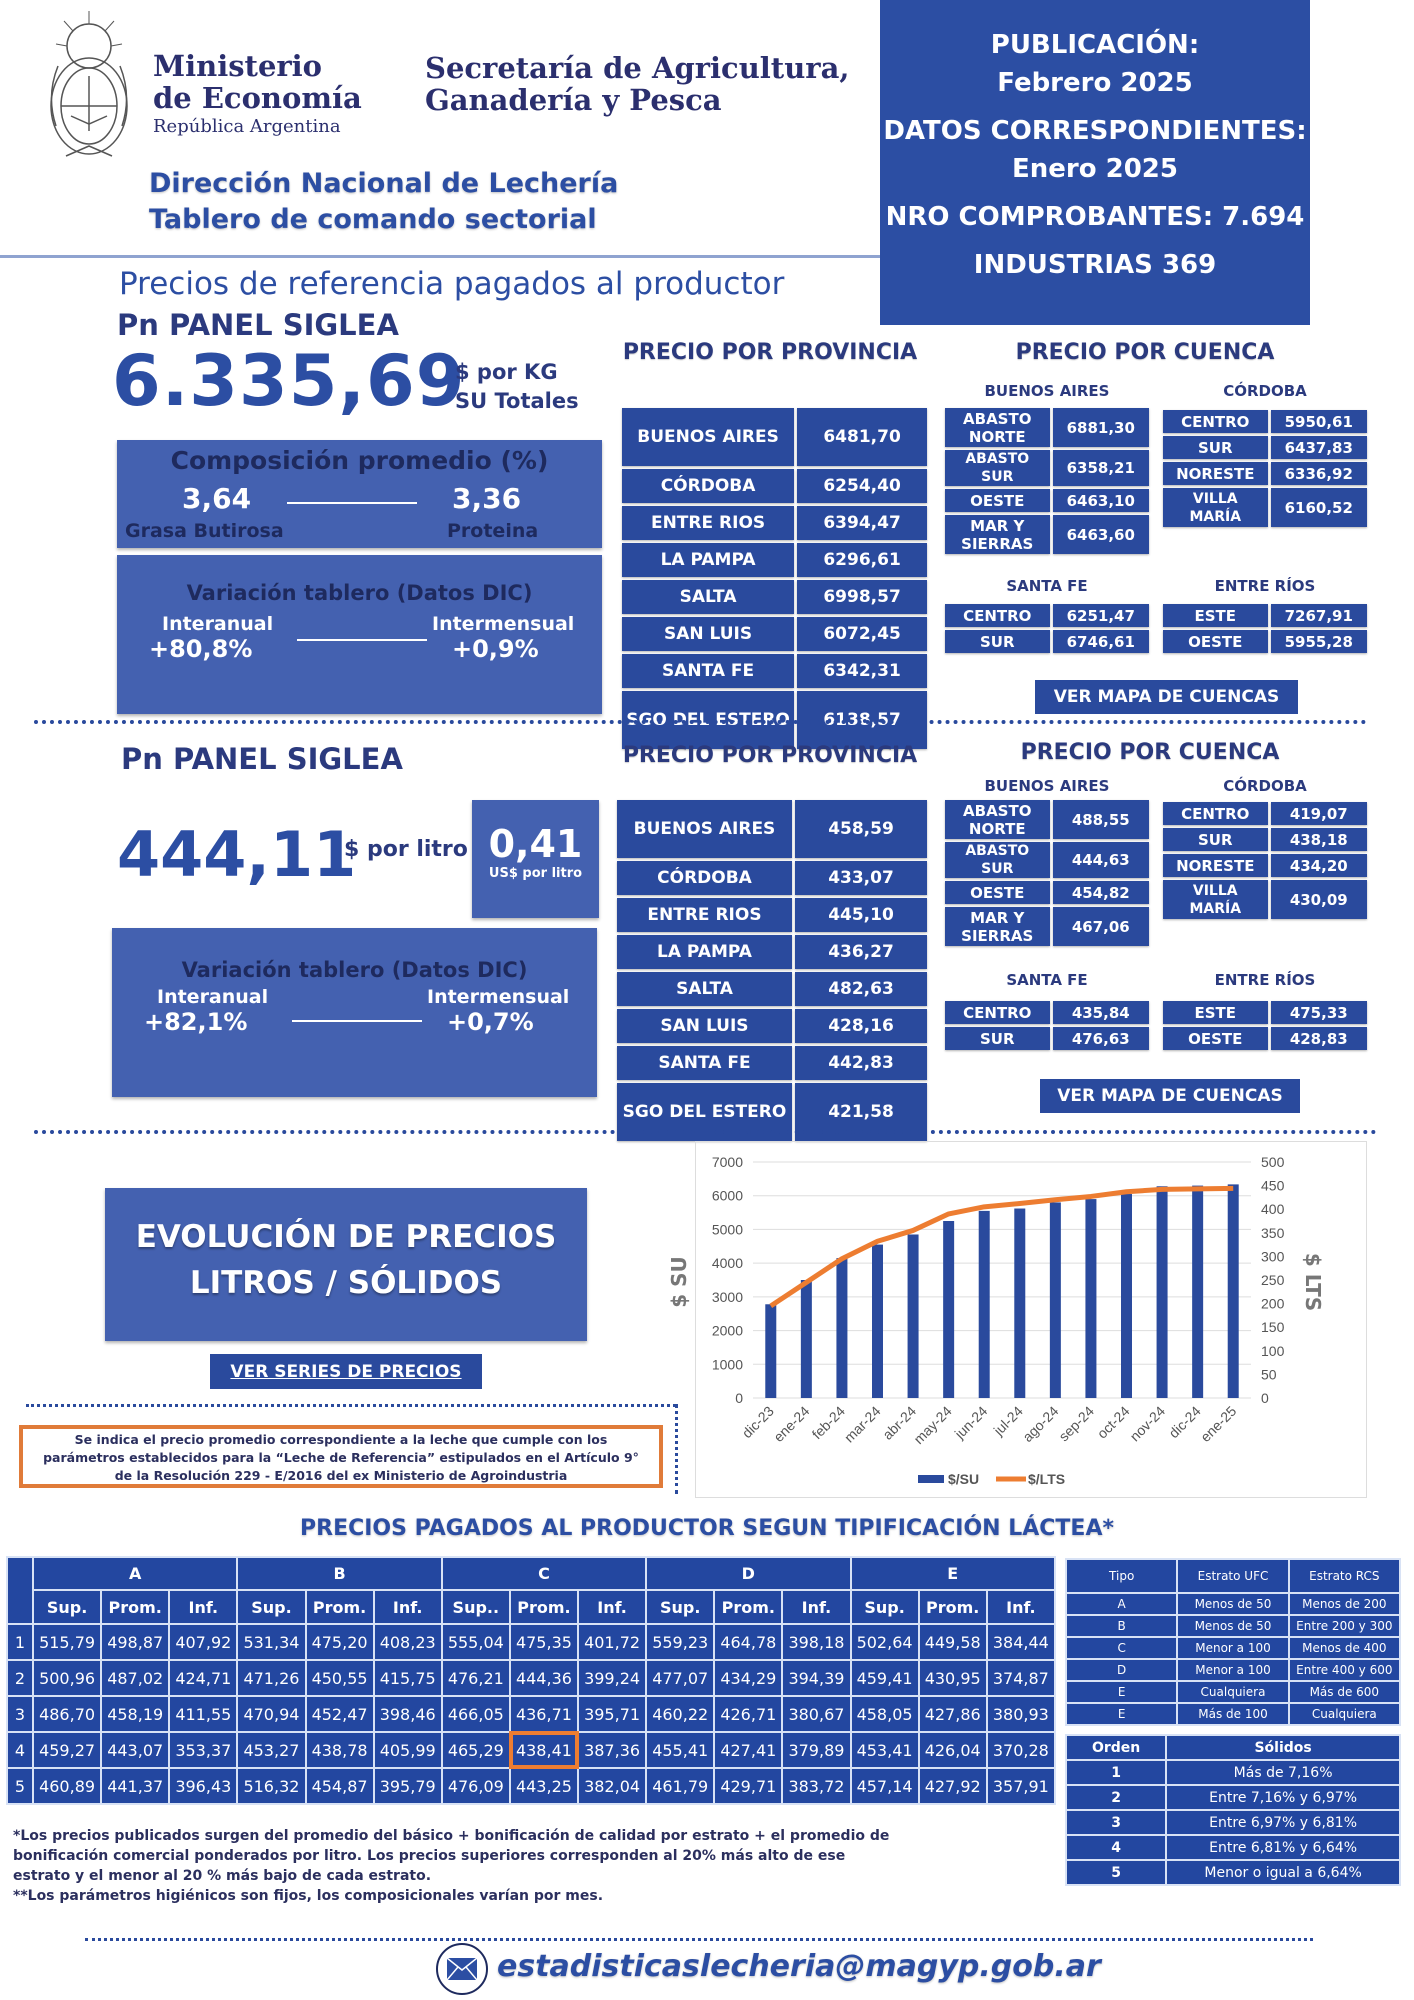 This screenshot has width=1414, height=2000. What do you see at coordinates (862, 670) in the screenshot?
I see `row-value: 6342,31` at bounding box center [862, 670].